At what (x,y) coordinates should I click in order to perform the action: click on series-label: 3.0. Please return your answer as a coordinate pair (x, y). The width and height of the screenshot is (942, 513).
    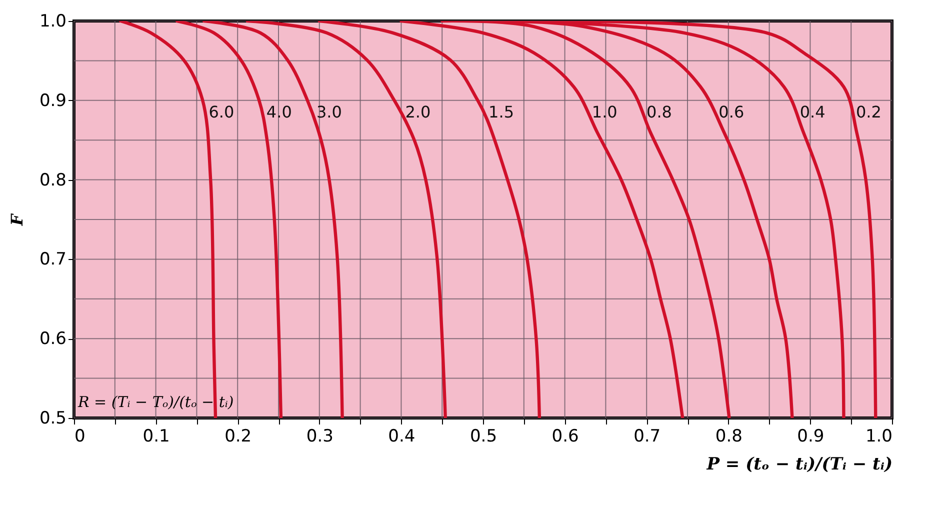
    Looking at the image, I should click on (329, 112).